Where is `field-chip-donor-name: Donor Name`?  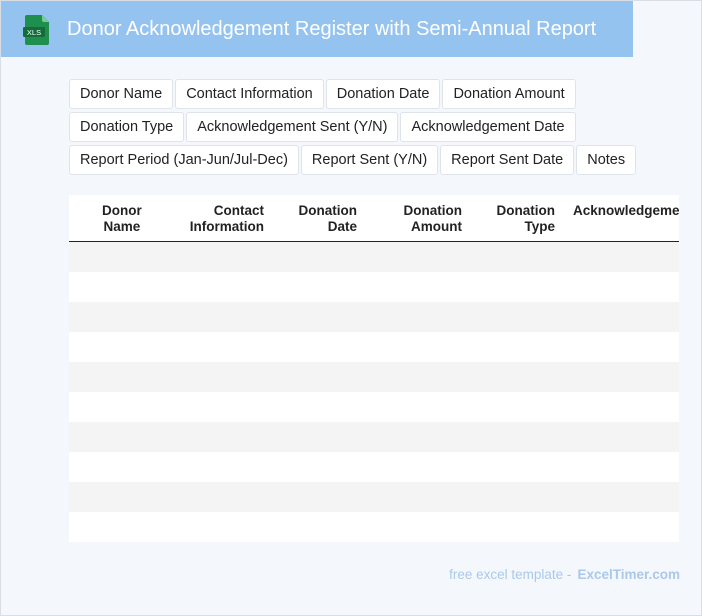
field-chip-donor-name: Donor Name is located at coordinates (121, 94).